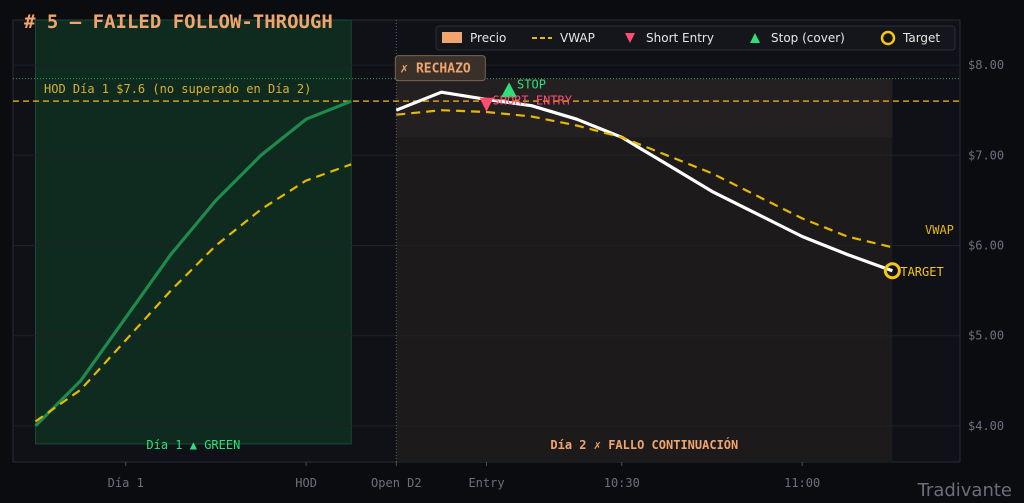 This screenshot has width=1024, height=503. Describe the element at coordinates (435, 69) in the screenshot. I see `rechazo-annotation: ✗ RECHAZO` at that location.